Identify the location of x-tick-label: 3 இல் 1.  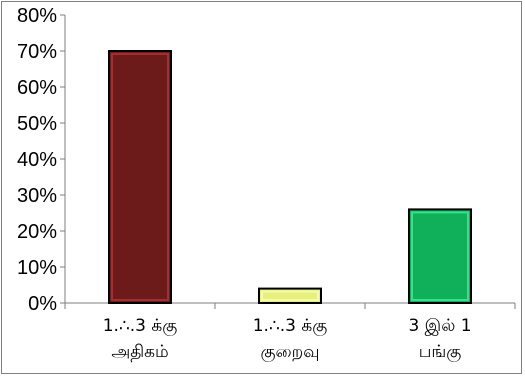
(439, 326).